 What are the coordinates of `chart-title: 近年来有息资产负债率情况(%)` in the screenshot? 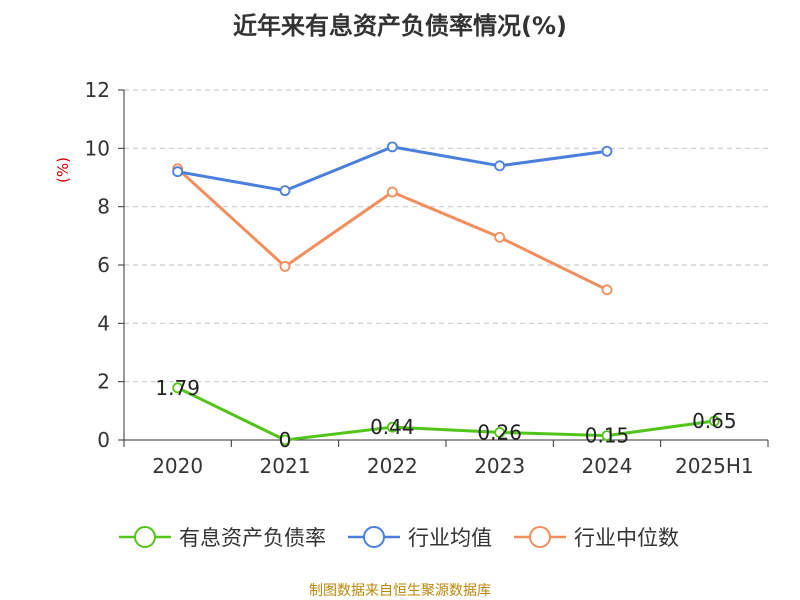 It's located at (400, 26).